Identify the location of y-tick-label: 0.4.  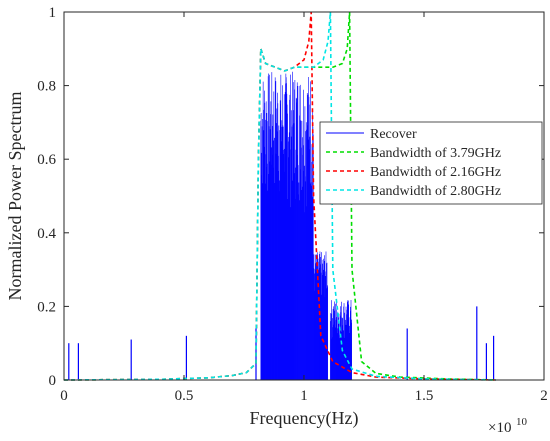
(46, 234).